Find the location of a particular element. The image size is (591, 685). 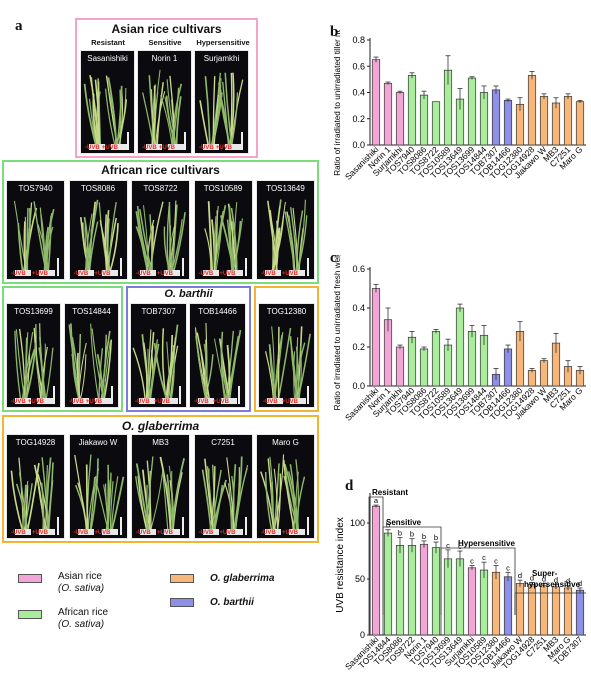

legend-label-glaberrima: O. glaberrima is located at coordinates (242, 578).